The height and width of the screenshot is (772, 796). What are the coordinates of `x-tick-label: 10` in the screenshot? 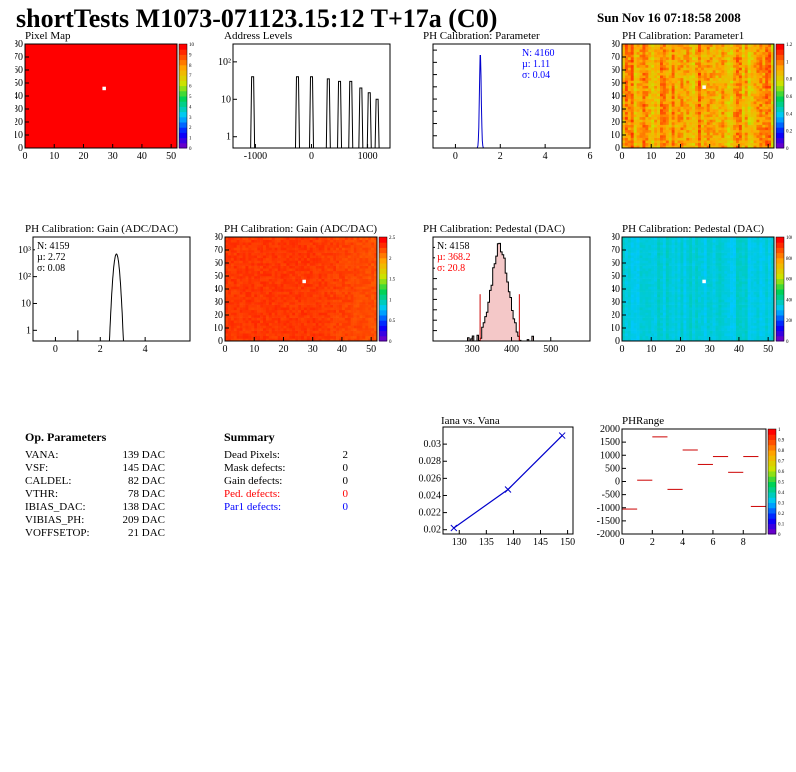 It's located at (254, 349).